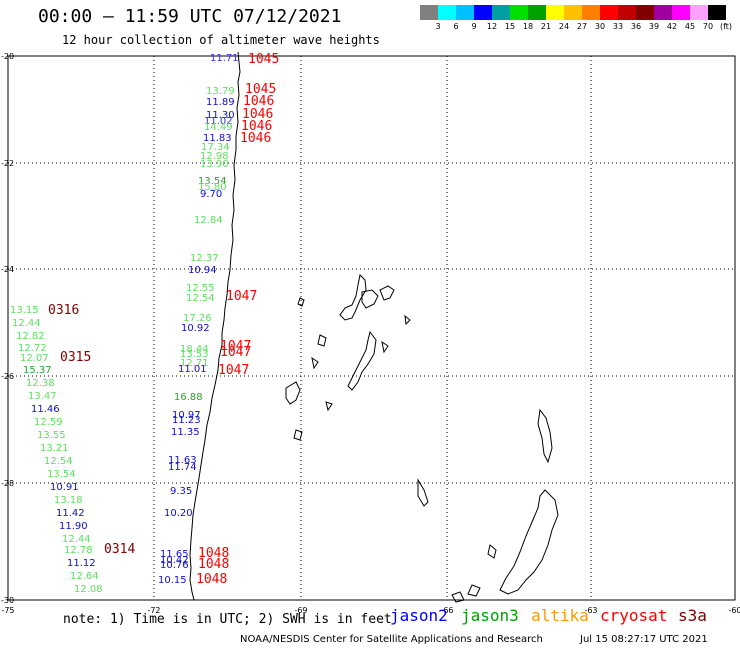 Image resolution: width=740 pixels, height=650 pixels. Describe the element at coordinates (218, 121) in the screenshot. I see `wave-height-value: 11.02` at that location.